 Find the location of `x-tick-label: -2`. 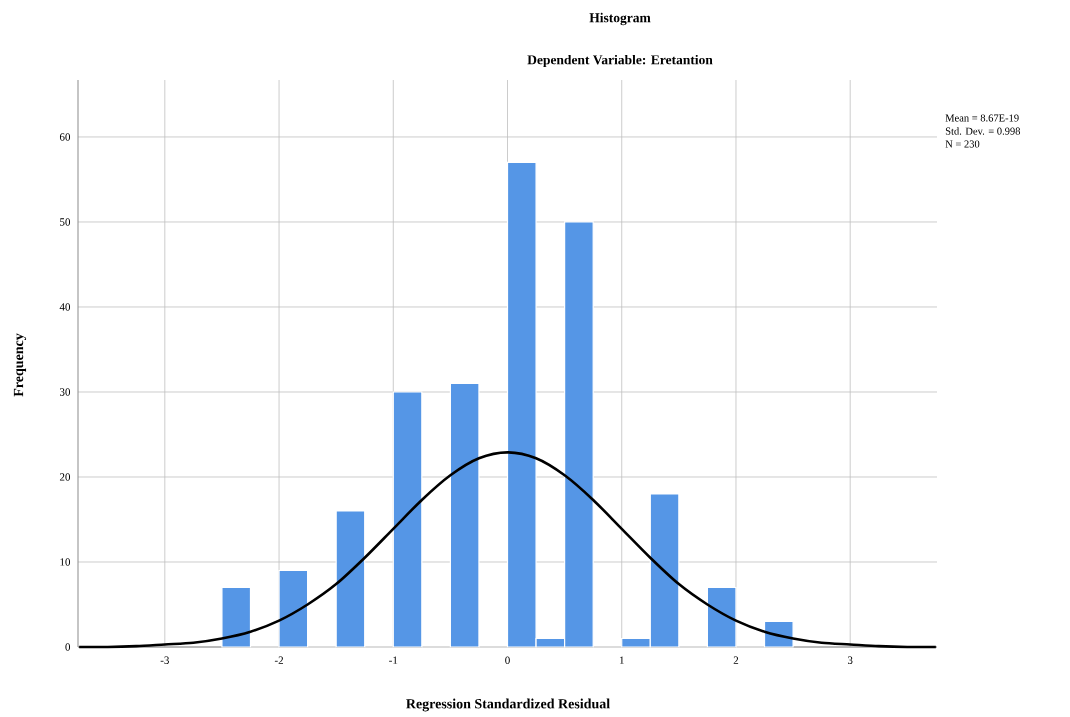

x-tick-label: -2 is located at coordinates (279, 660).